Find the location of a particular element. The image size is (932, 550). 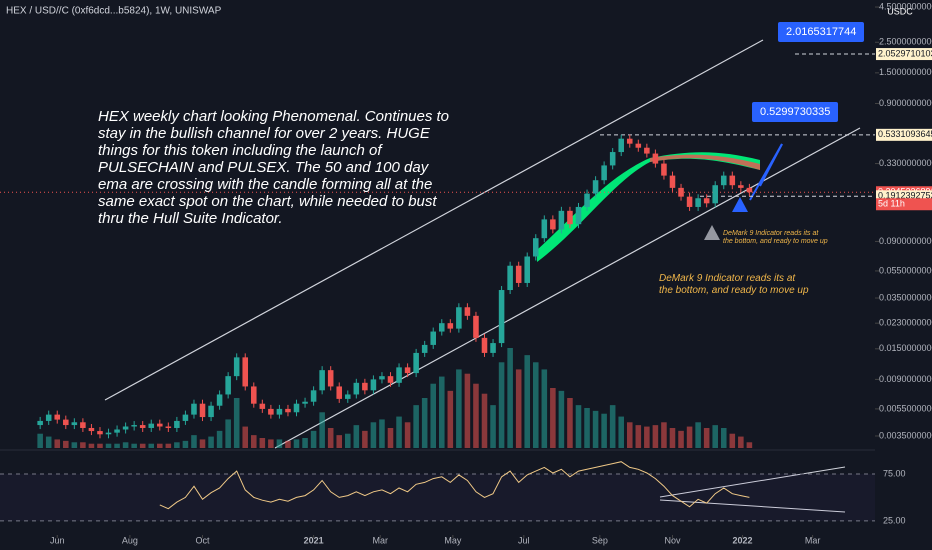

x-tick-label: Oct is located at coordinates (203, 540).